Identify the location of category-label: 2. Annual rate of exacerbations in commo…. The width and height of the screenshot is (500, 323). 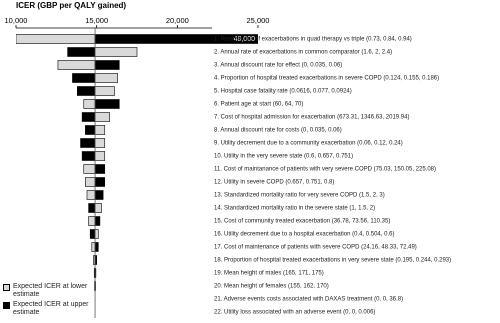
(303, 53).